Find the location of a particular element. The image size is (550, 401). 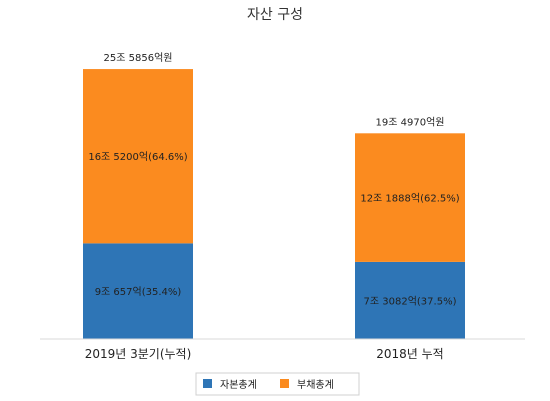

segment-label: 7조 3082억(37.5%) is located at coordinates (410, 301).